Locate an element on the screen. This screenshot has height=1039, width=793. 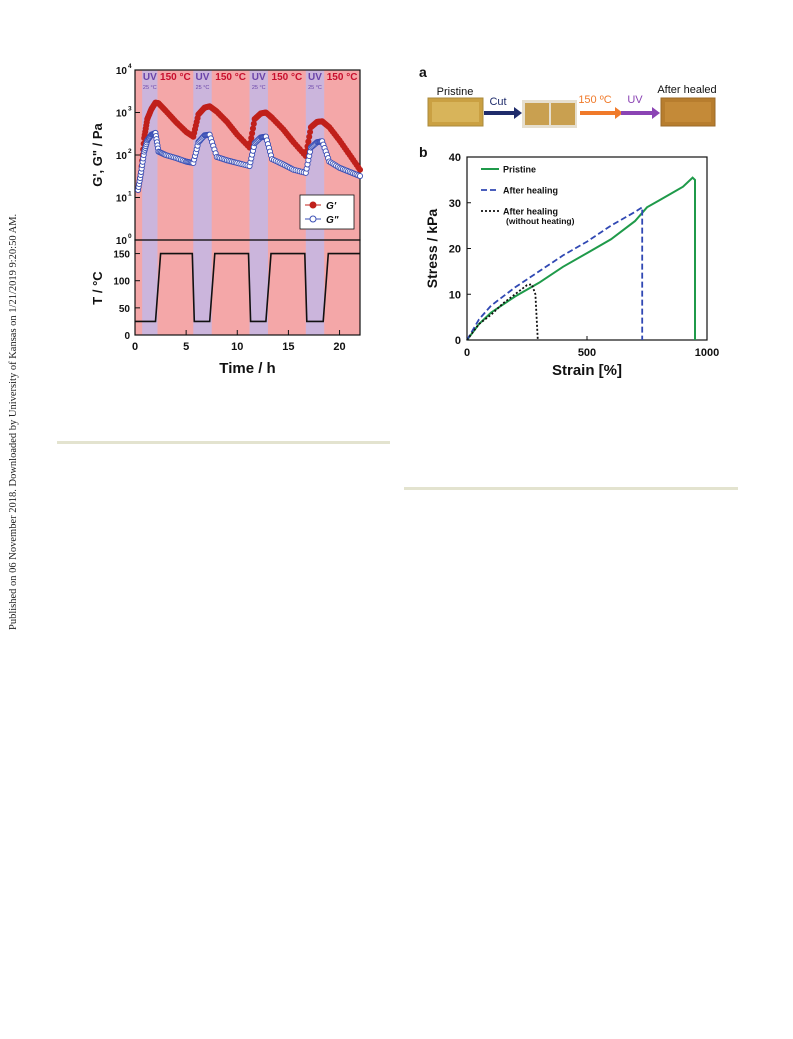
step-label-uv: UV is located at coordinates (635, 100).